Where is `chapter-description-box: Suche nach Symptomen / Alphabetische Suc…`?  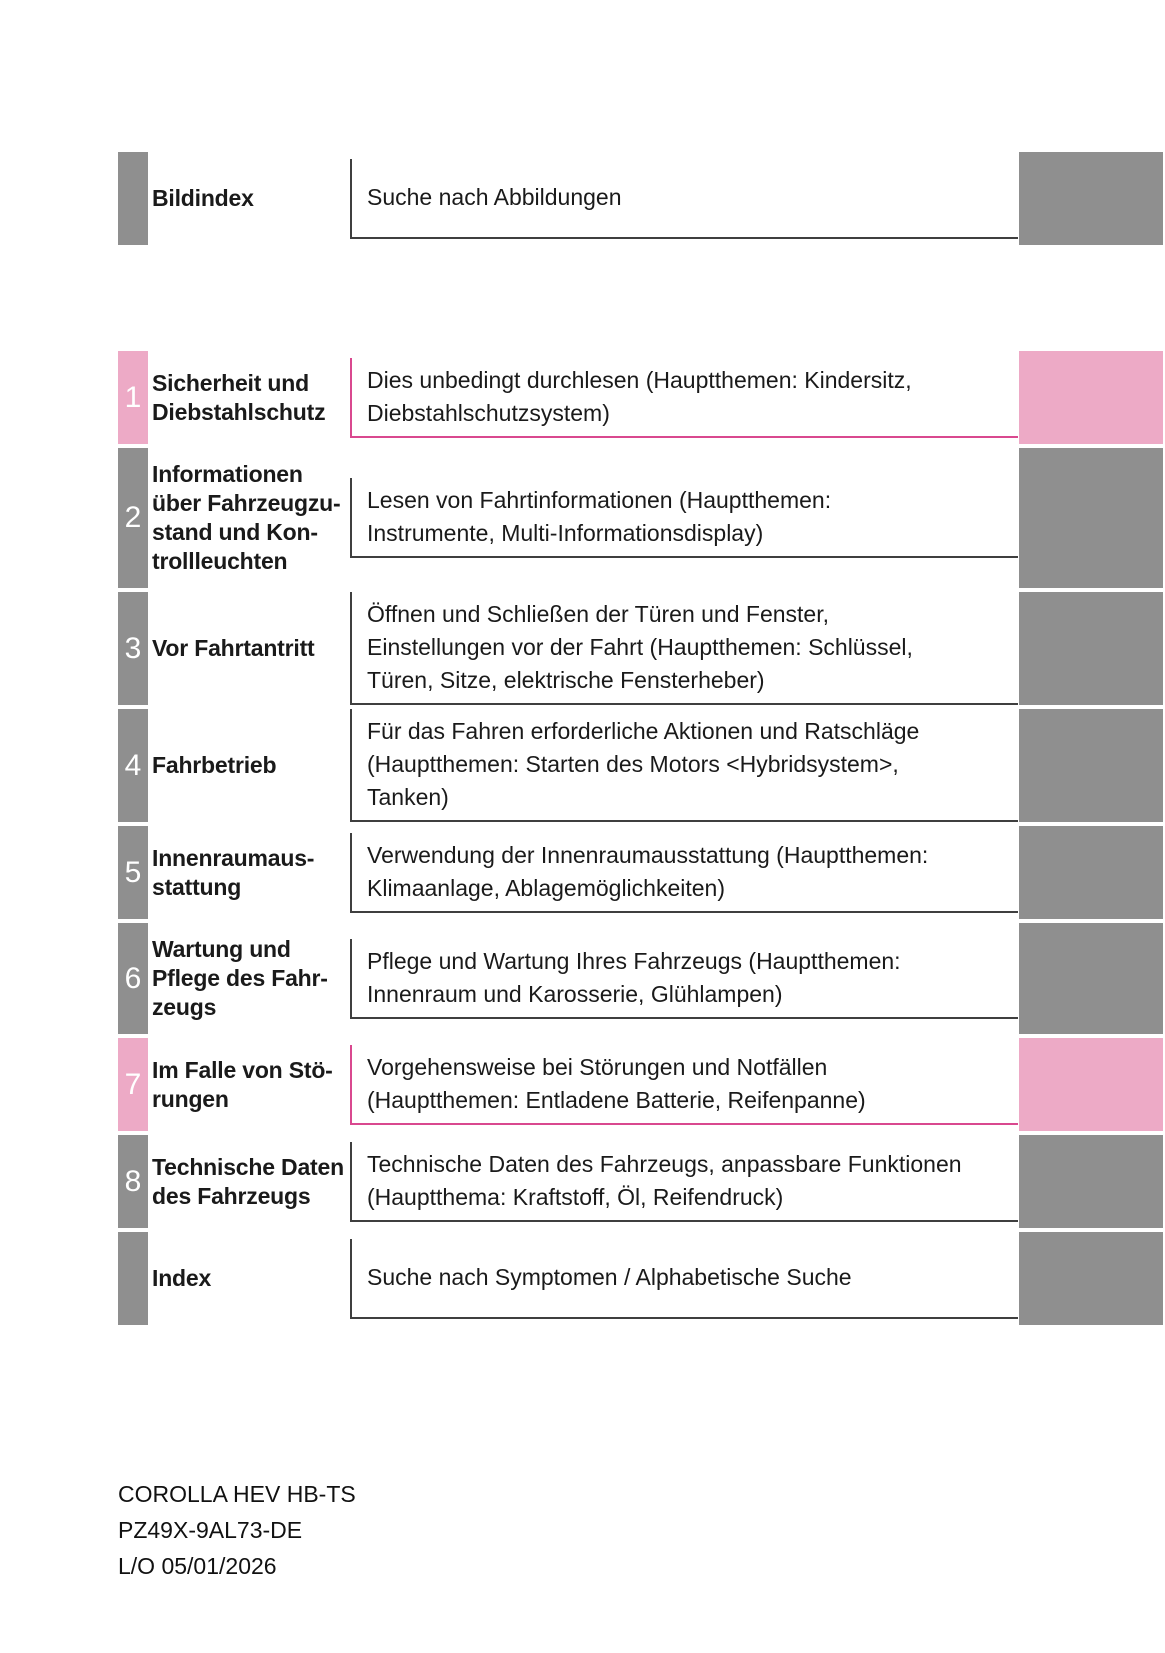
chapter-description-box: Suche nach Symptomen / Alphabetische Suc… is located at coordinates (684, 1278).